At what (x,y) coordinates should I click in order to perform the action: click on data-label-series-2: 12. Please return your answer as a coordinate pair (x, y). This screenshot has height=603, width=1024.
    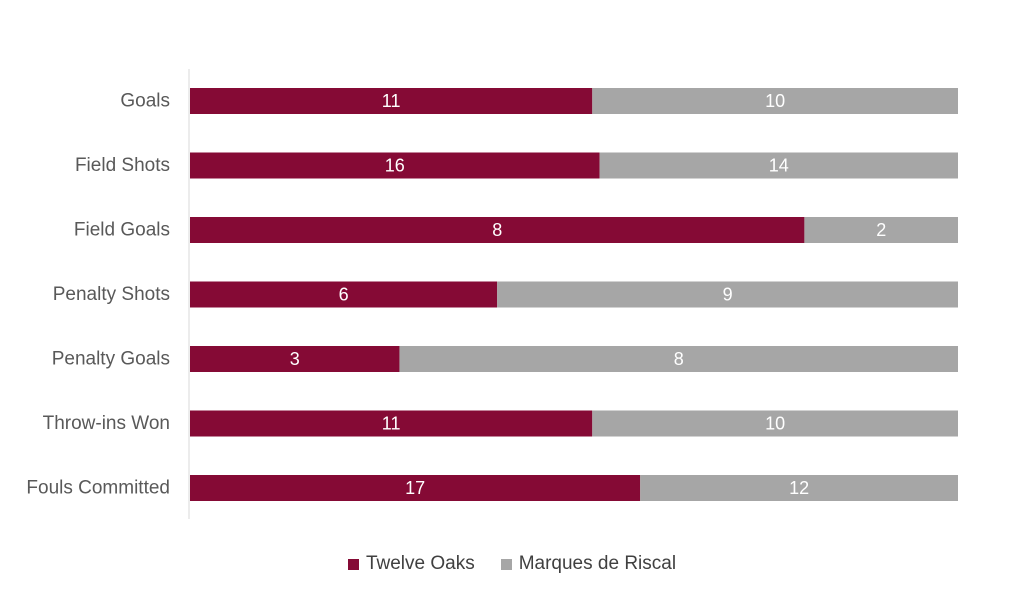
    Looking at the image, I should click on (799, 488).